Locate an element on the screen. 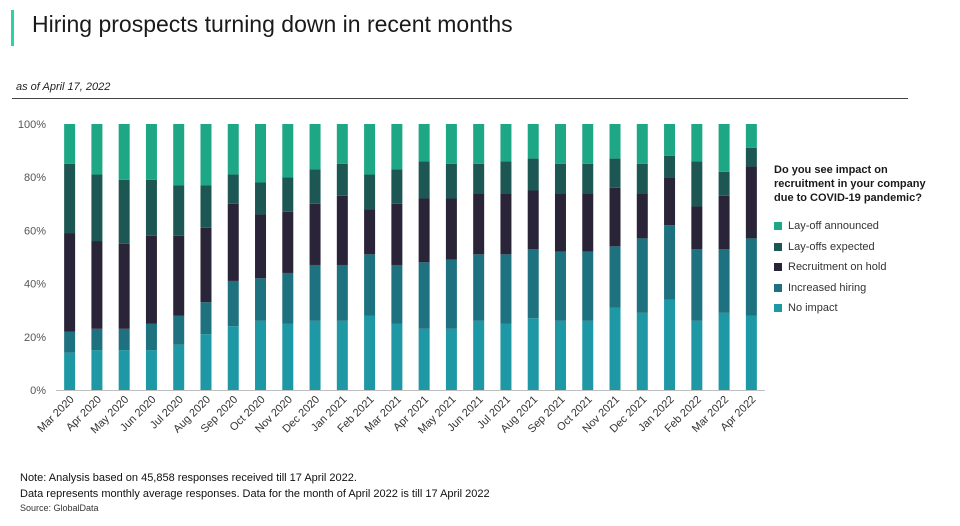 Image resolution: width=960 pixels, height=526 pixels. legend-item: Lay-offs expected is located at coordinates (854, 247).